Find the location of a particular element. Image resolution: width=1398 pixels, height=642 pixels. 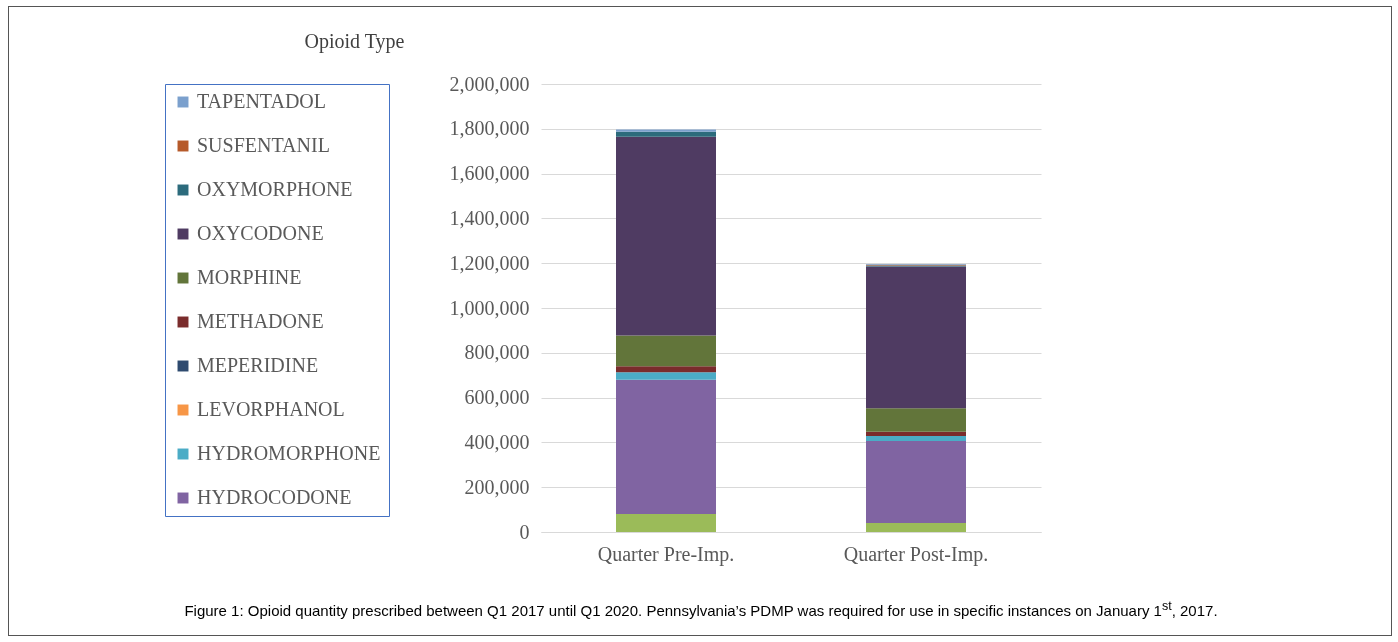

text: Opioid Type is located at coordinates (354, 41).